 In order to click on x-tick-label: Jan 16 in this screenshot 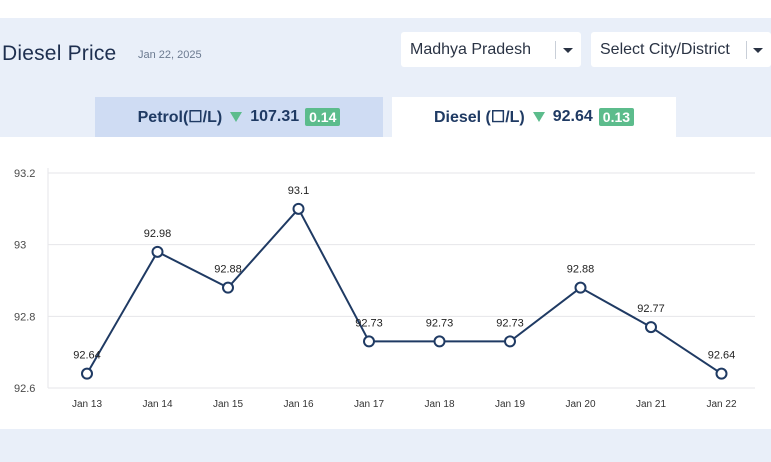, I will do `click(298, 404)`.